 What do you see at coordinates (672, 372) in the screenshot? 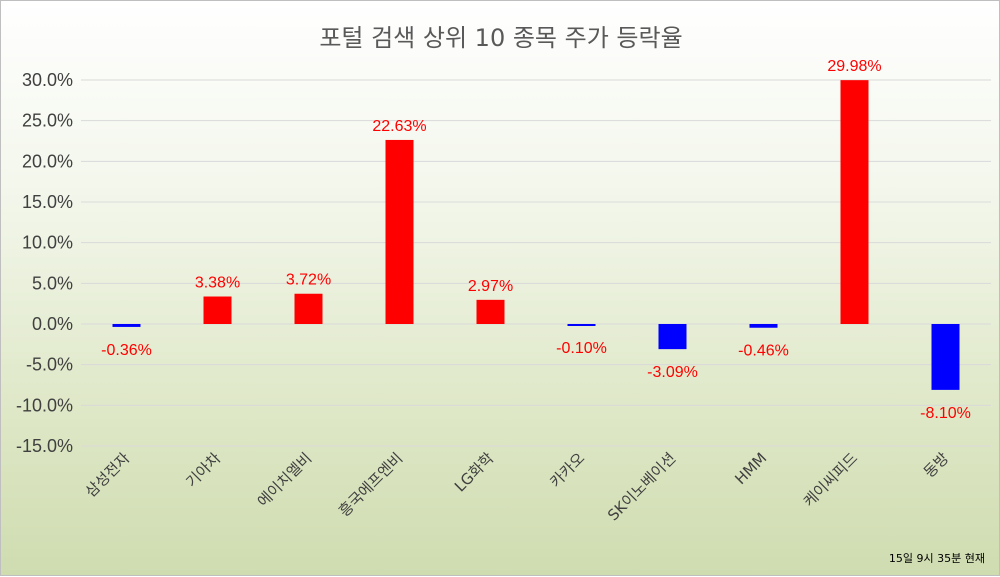
I see `data-label: -3.09%` at bounding box center [672, 372].